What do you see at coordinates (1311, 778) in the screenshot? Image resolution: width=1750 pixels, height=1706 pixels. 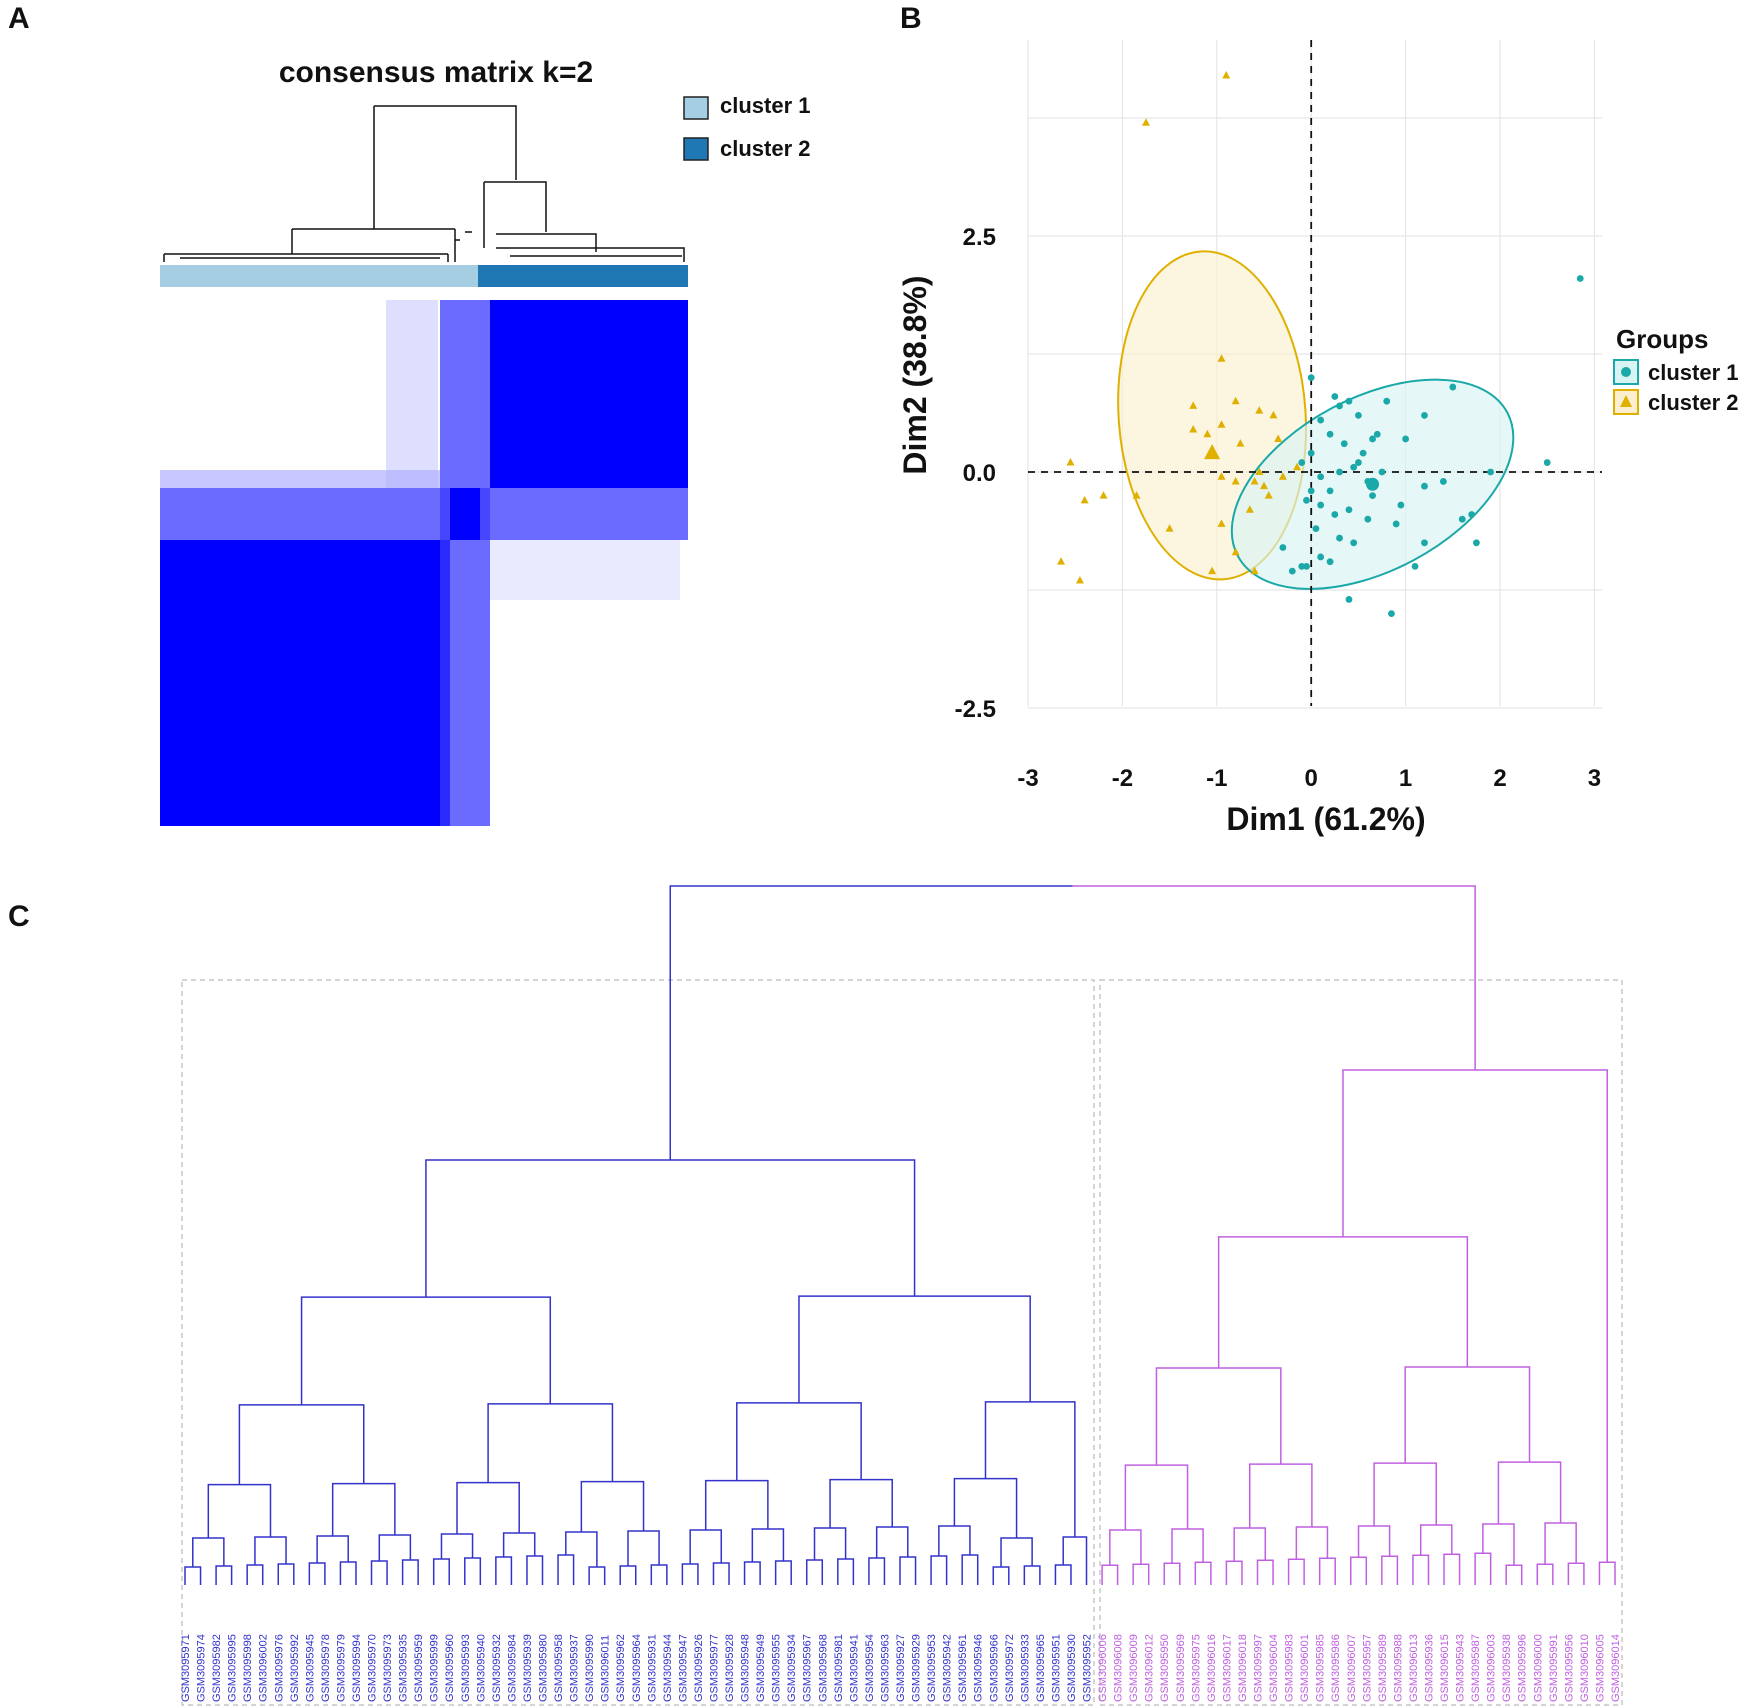 I see `pca-x-tick-label: 0` at bounding box center [1311, 778].